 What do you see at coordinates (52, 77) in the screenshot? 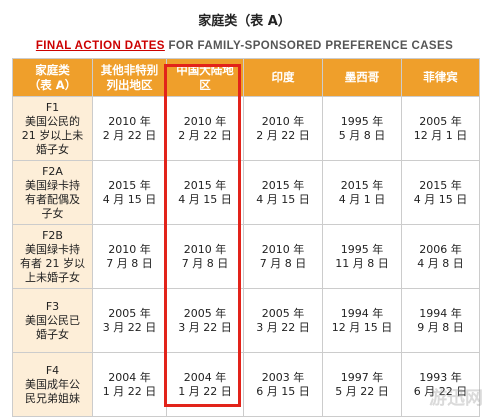
I see `column-header: 家庭类 （表 A）` at bounding box center [52, 77].